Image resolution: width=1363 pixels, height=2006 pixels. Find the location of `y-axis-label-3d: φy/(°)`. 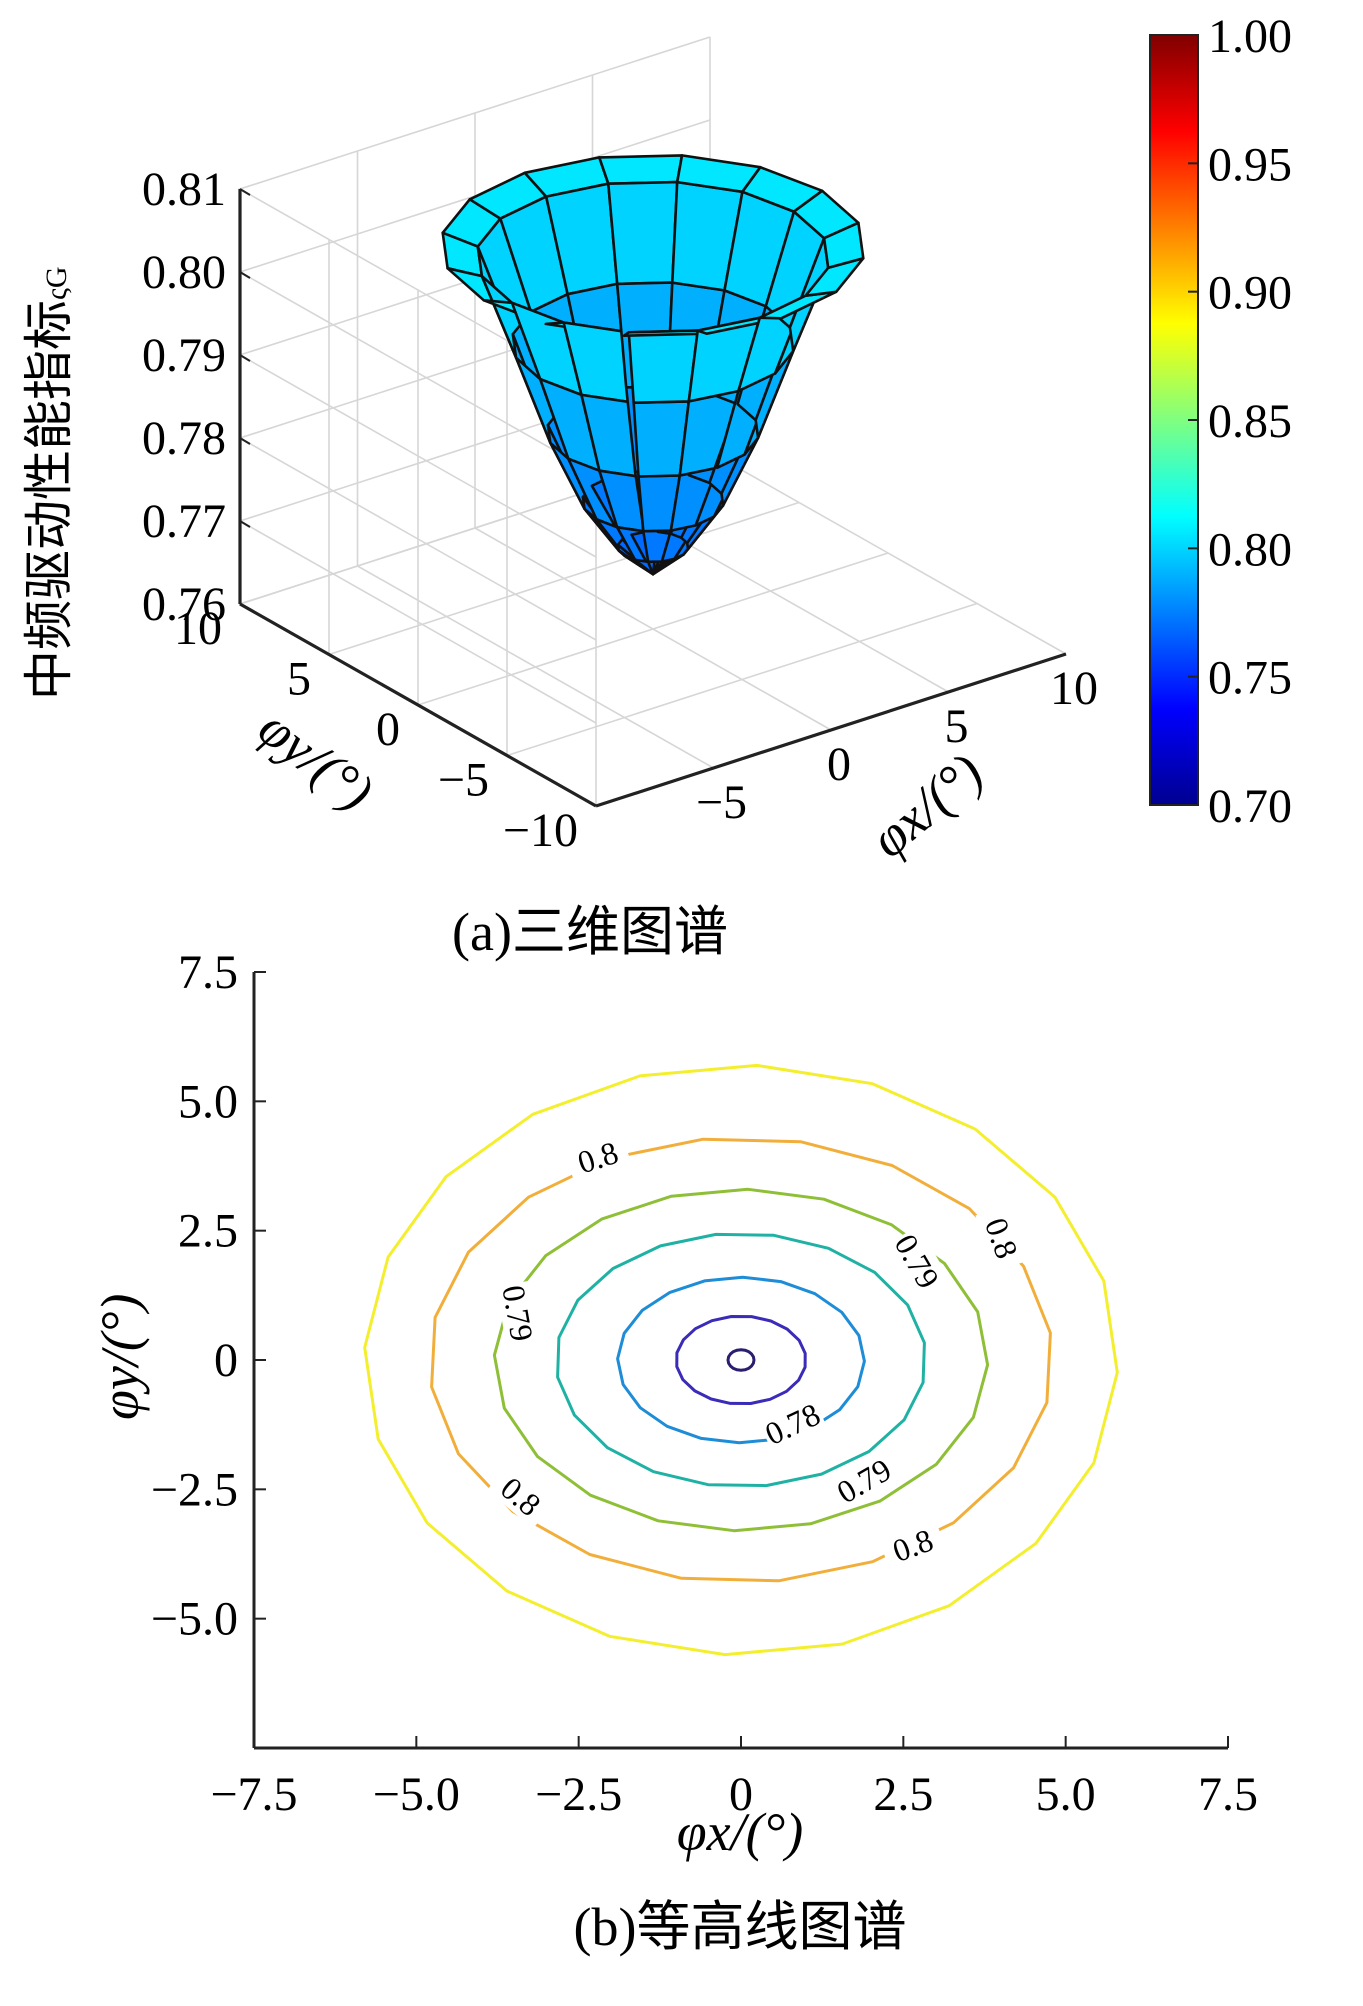

y-axis-label-3d: φy/(°) is located at coordinates (316, 759).